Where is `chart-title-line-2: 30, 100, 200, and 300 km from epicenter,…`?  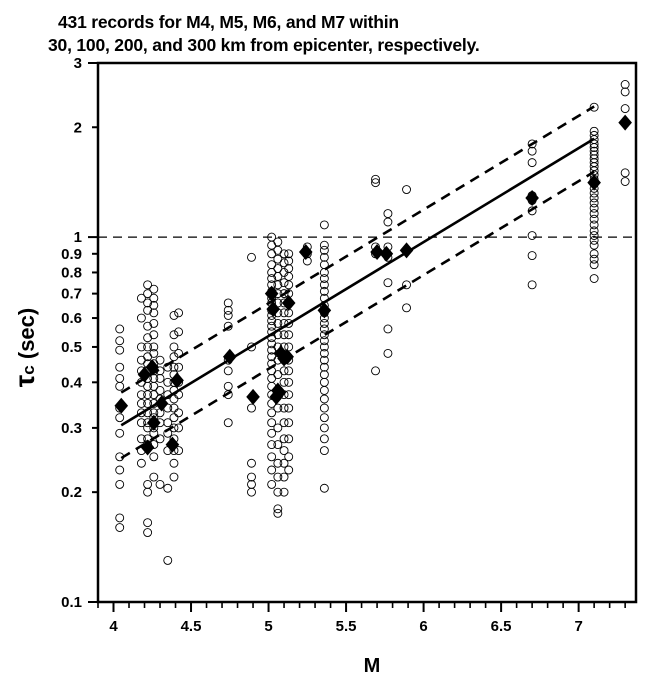
chart-title-line-2: 30, 100, 200, and 300 km from epicenter,… is located at coordinates (264, 45).